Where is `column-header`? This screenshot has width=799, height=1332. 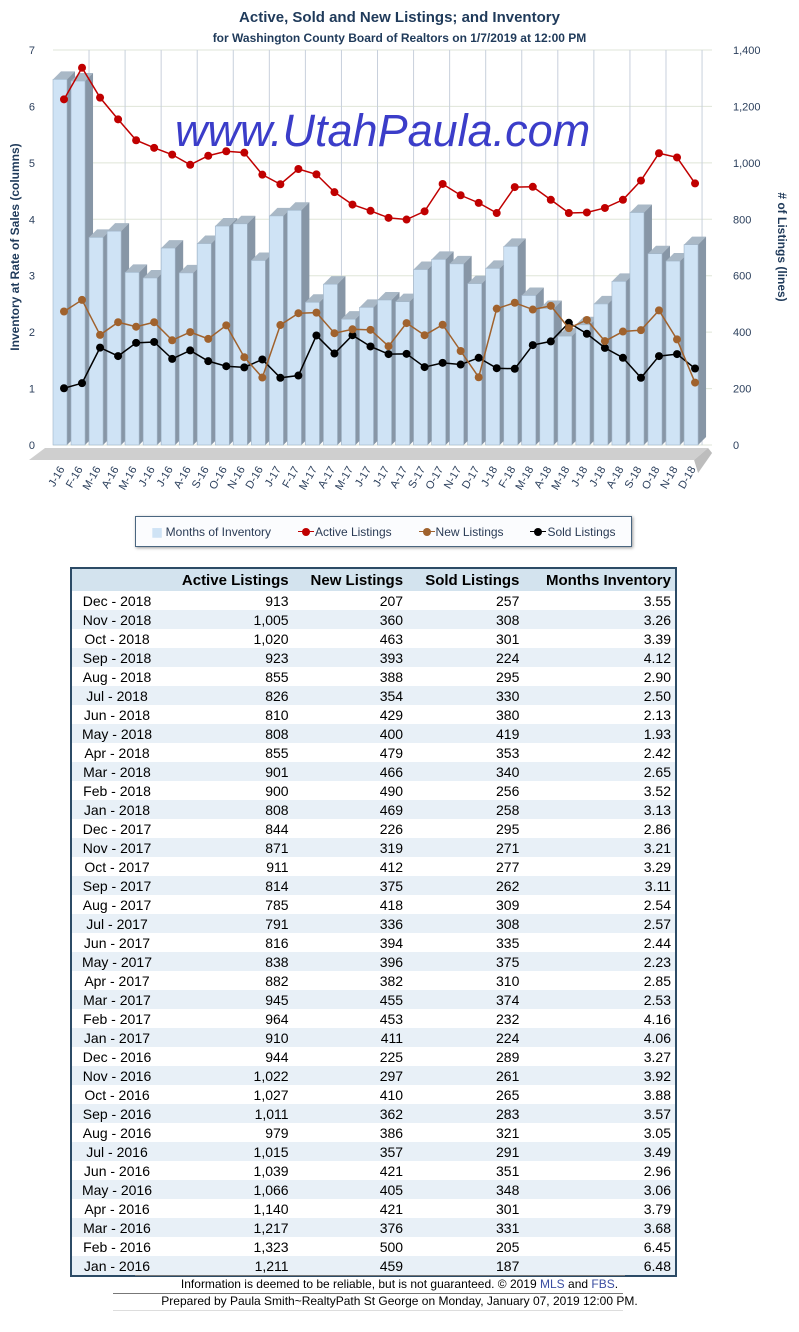
column-header is located at coordinates (116, 579).